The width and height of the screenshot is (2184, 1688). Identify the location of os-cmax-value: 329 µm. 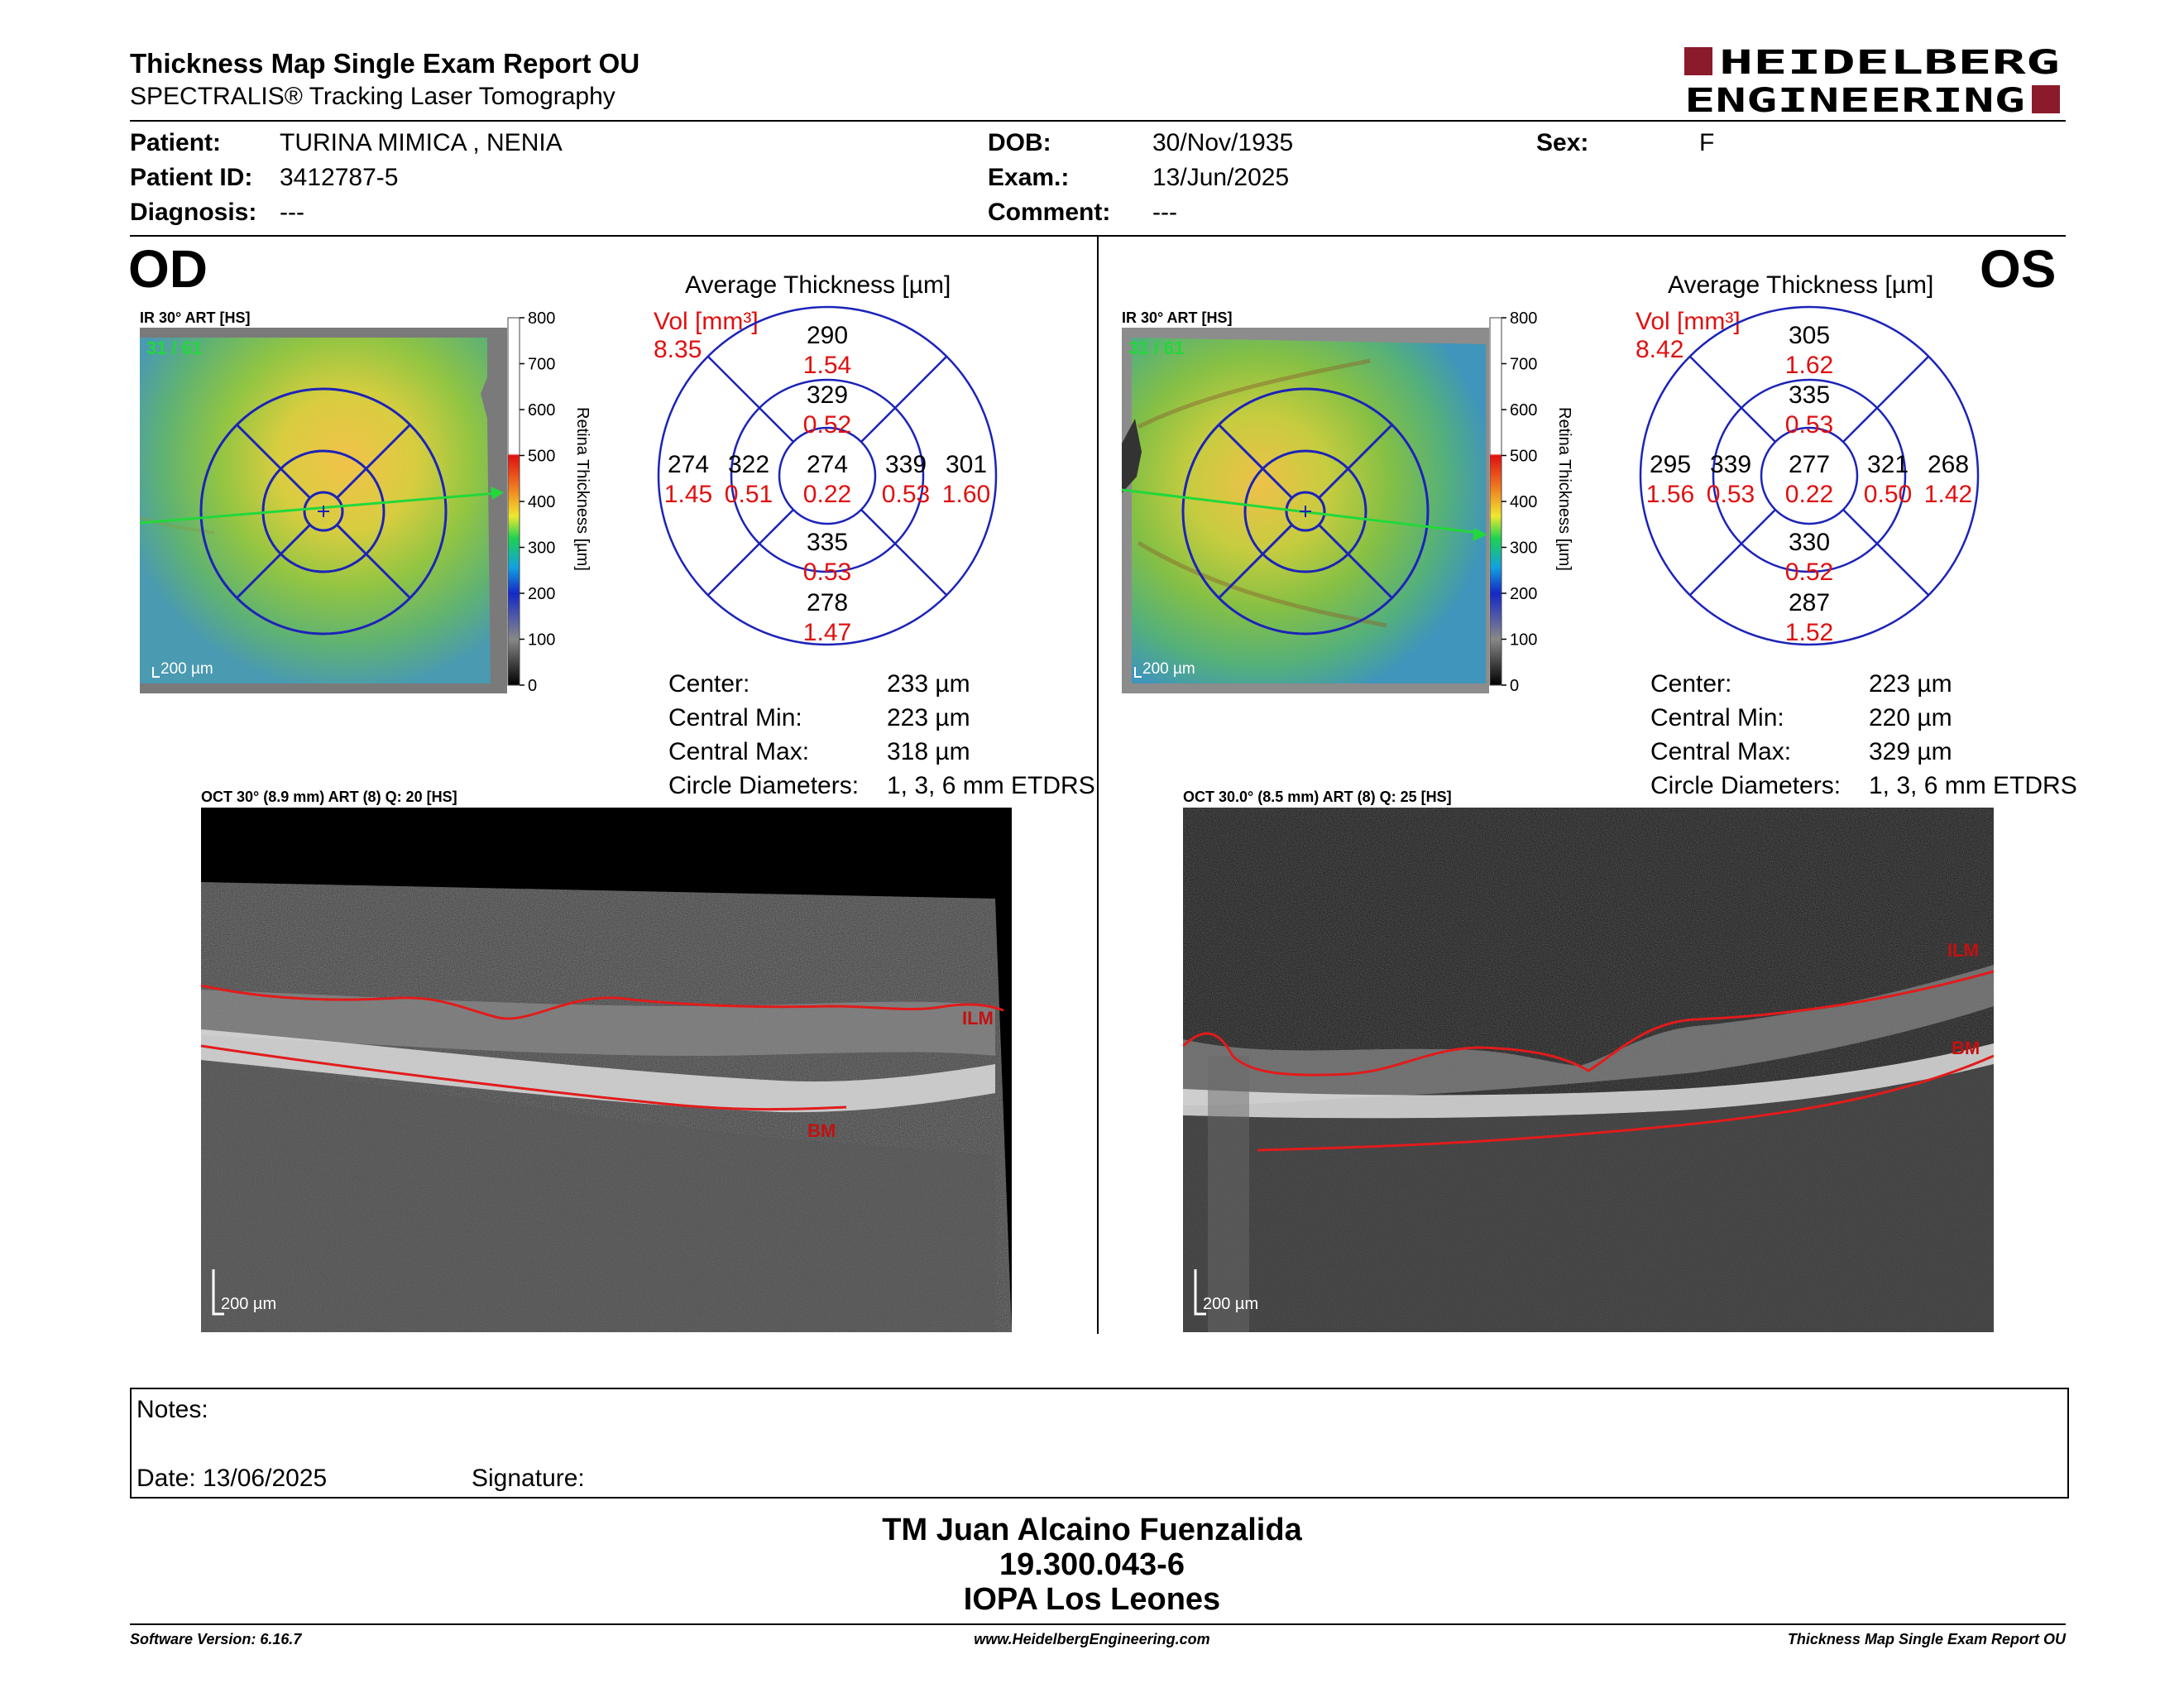
(1910, 751).